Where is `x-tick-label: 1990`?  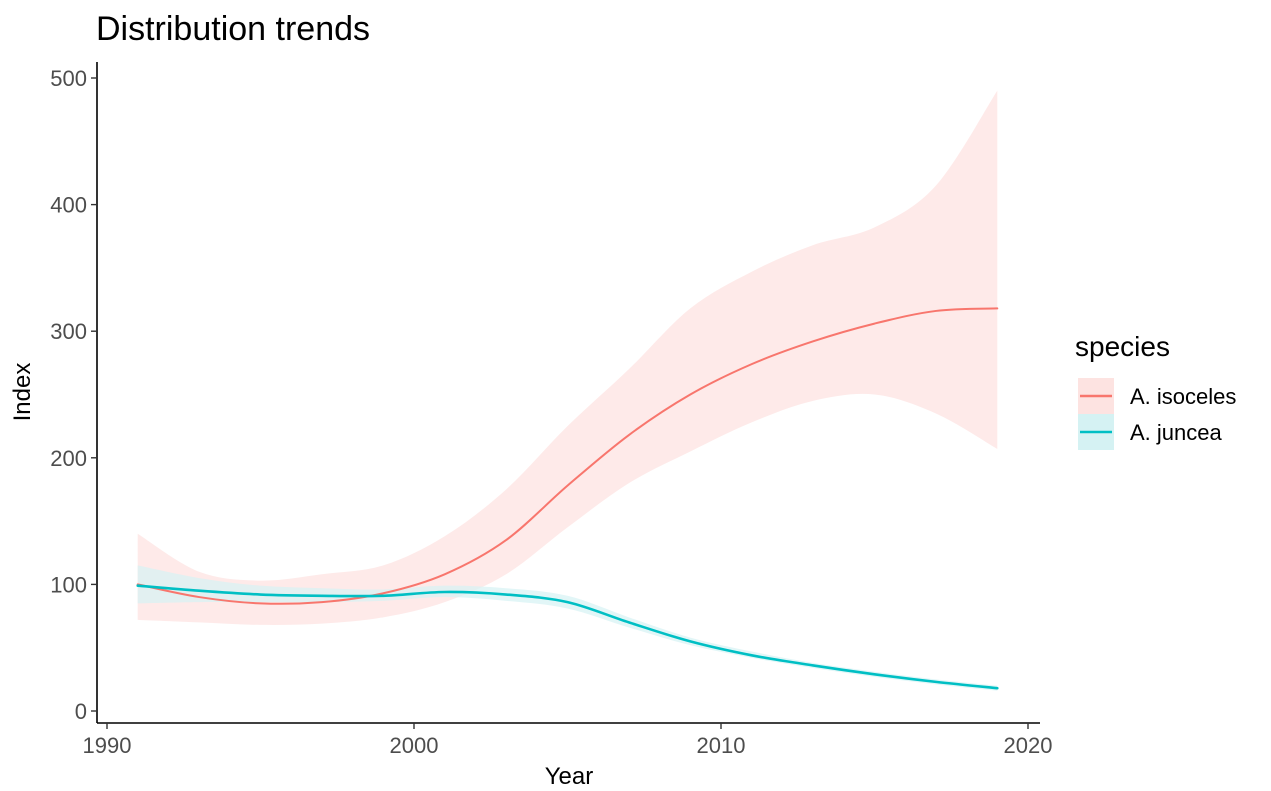
x-tick-label: 1990 is located at coordinates (107, 745).